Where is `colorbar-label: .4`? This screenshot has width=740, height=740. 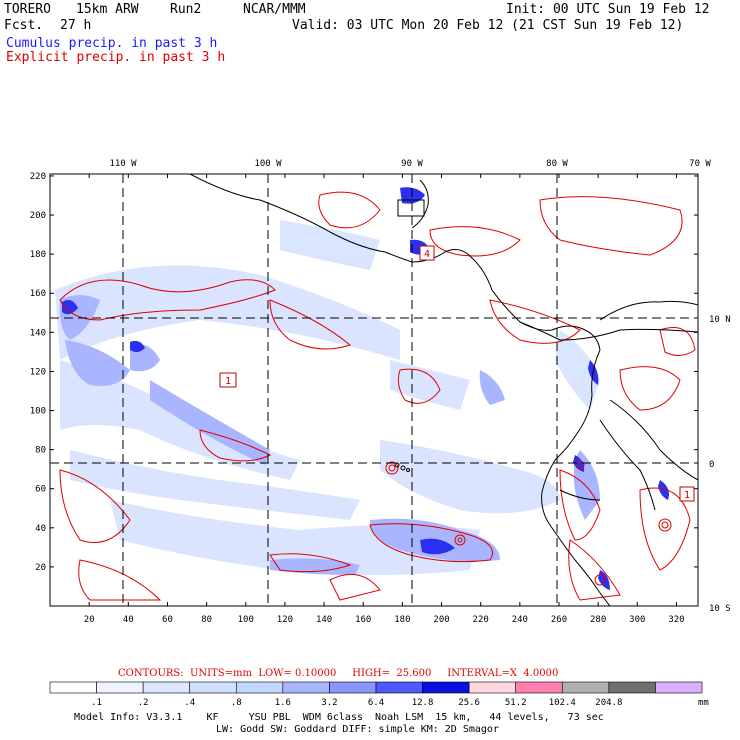
colorbar-label: .4 is located at coordinates (189, 703).